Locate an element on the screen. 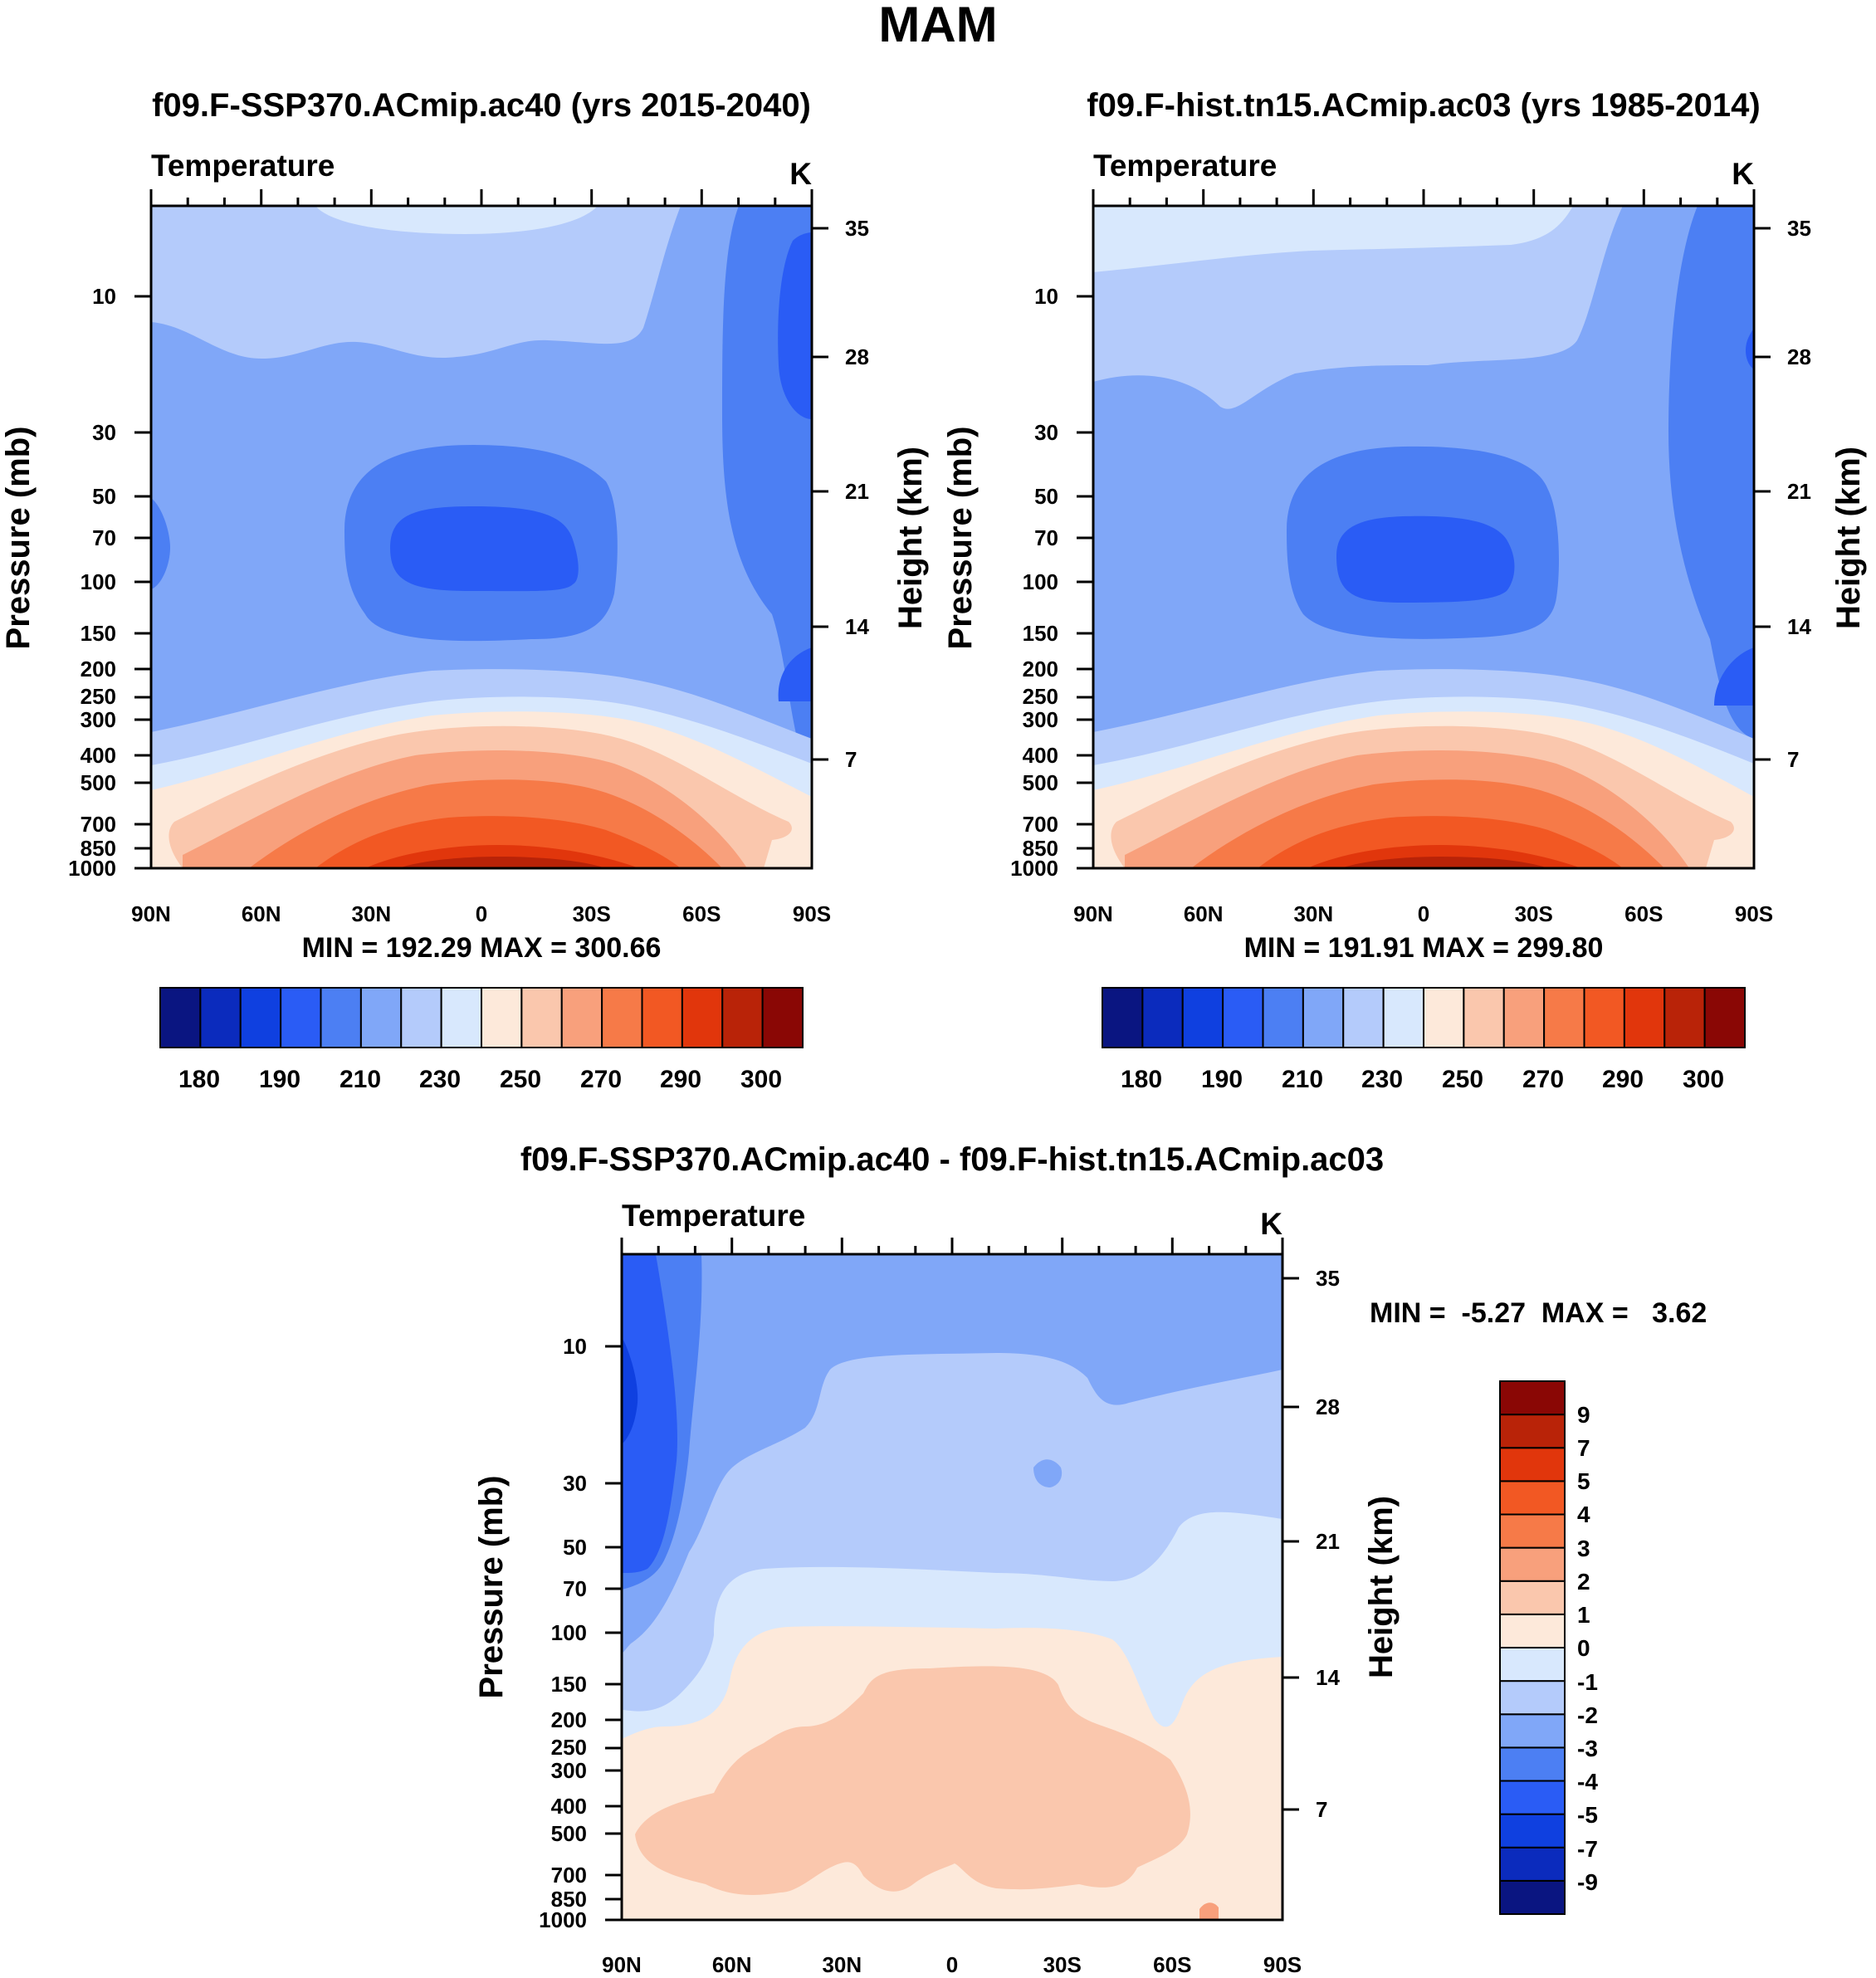 The width and height of the screenshot is (1876, 1978). panel-1-ylabel-right: Height (km) is located at coordinates (911, 538).